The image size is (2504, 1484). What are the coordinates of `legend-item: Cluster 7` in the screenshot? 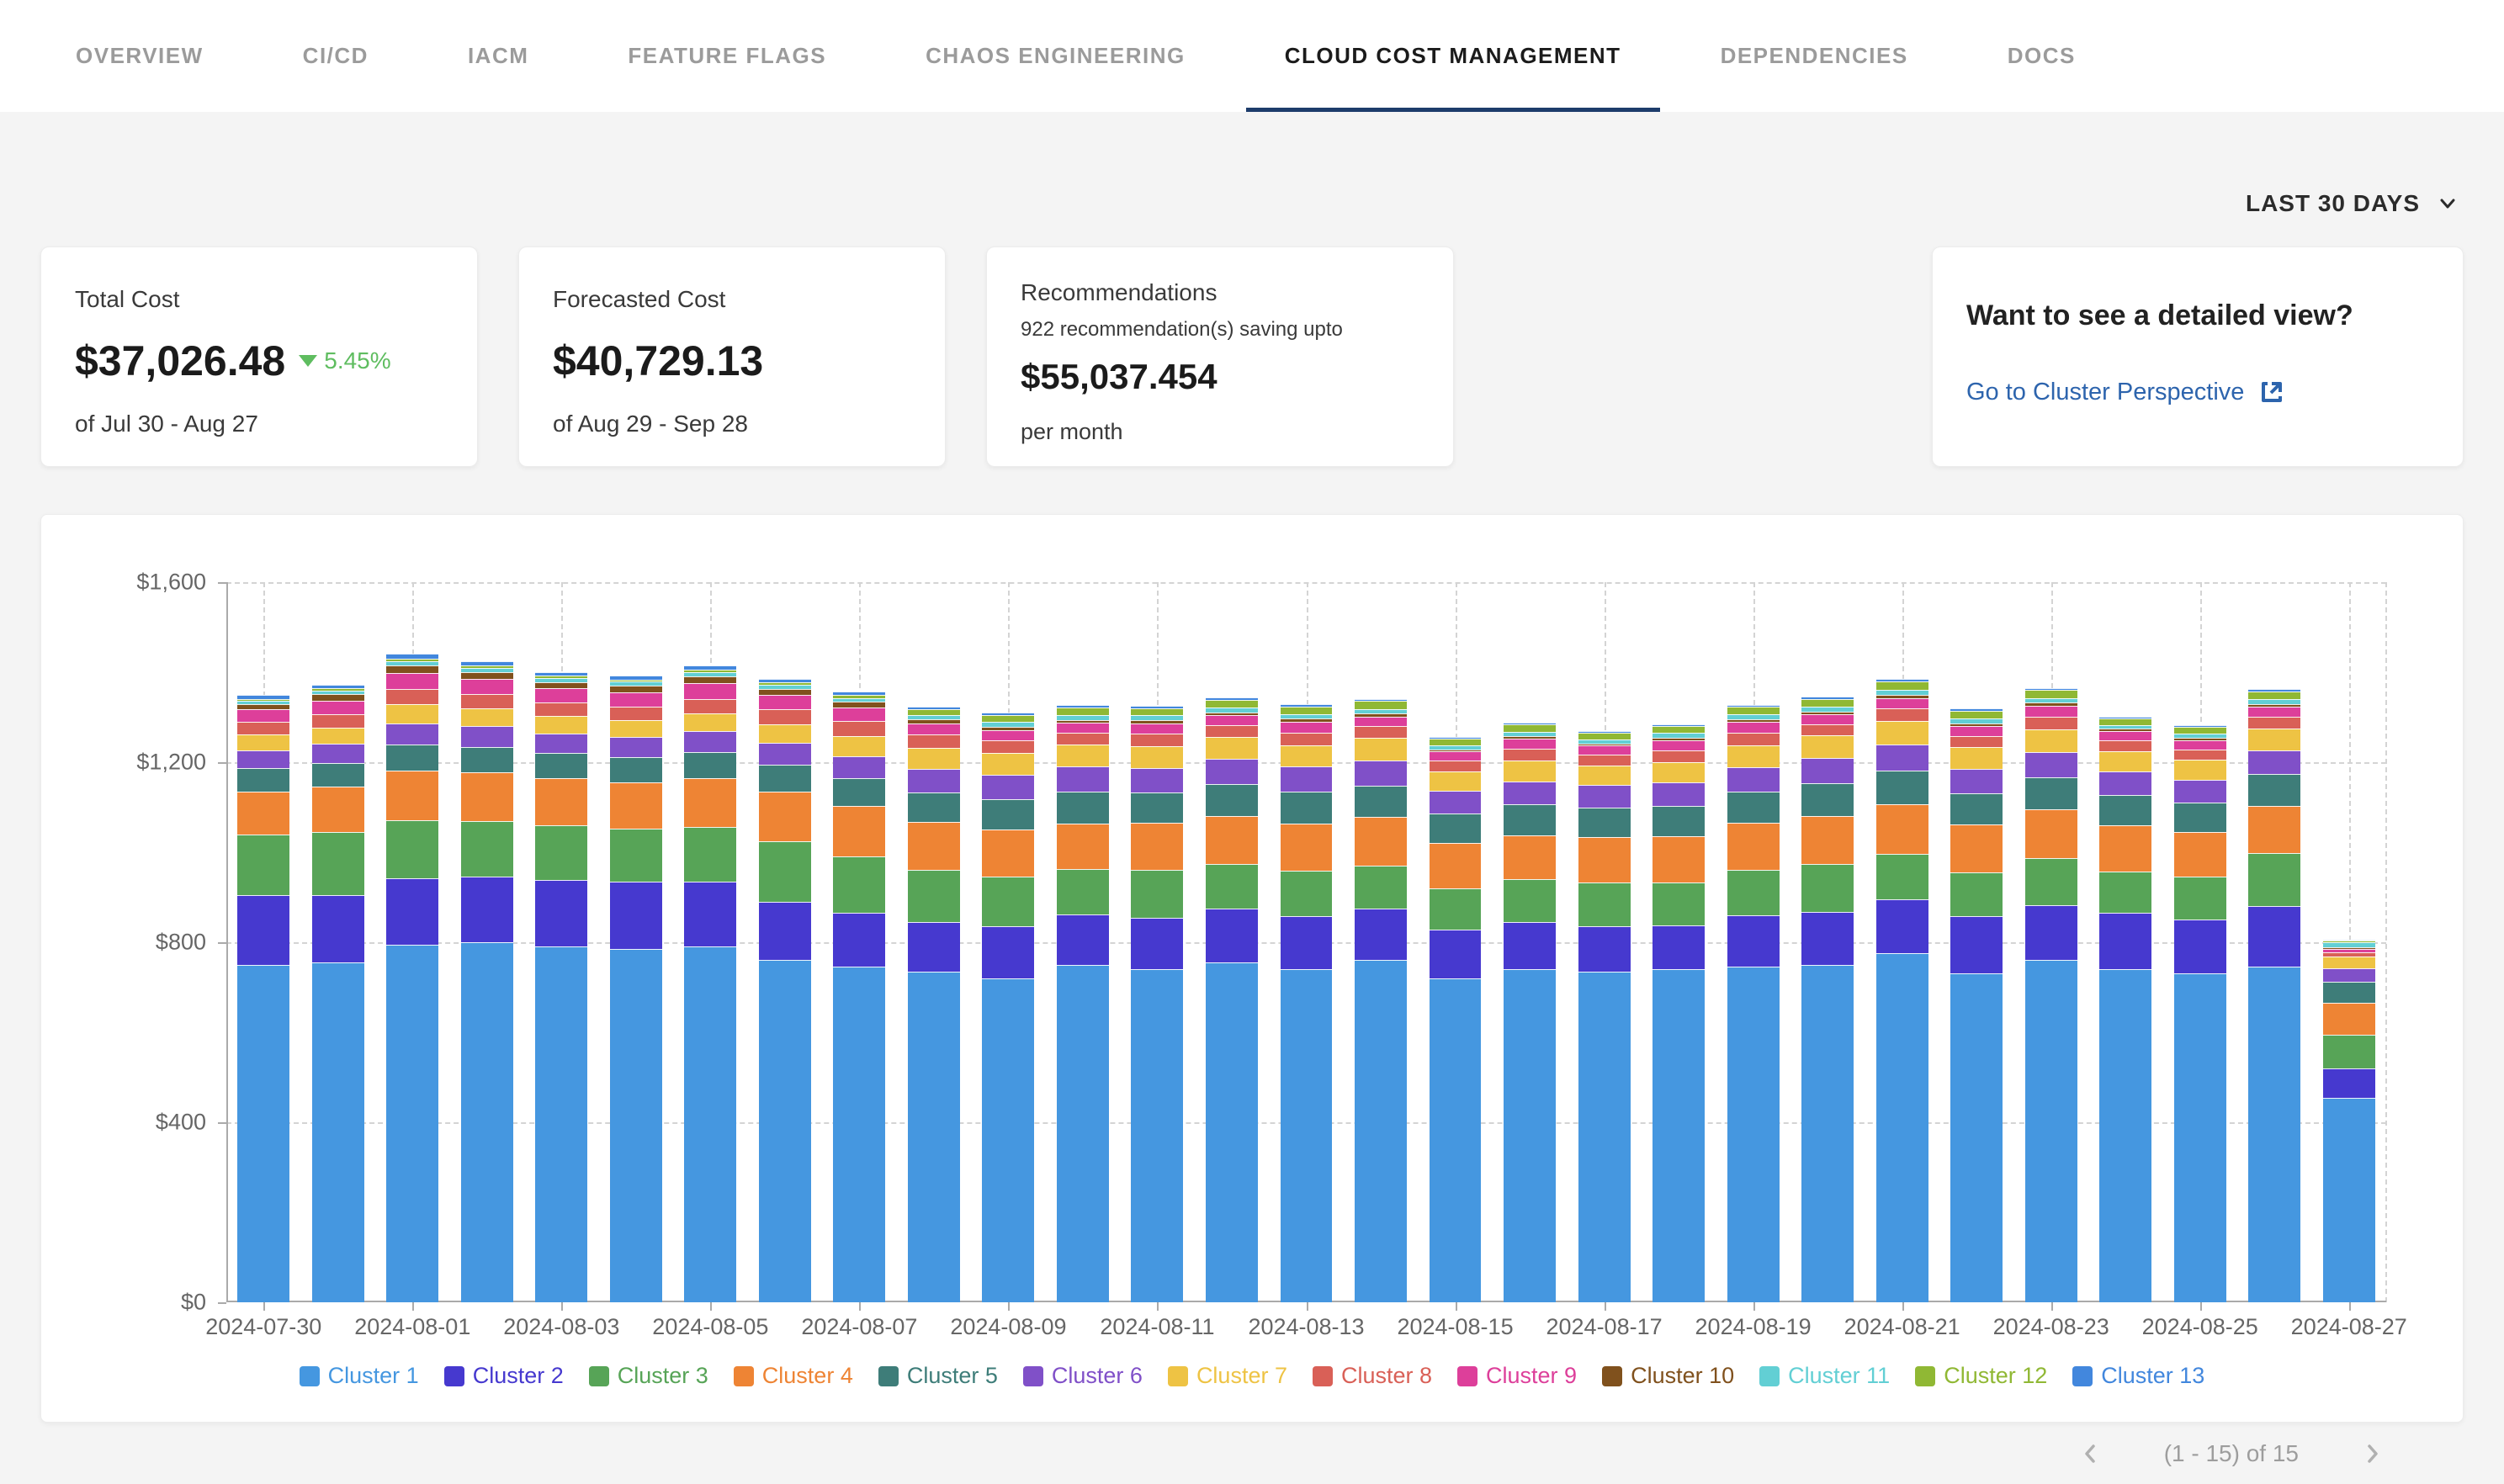 It's located at (1227, 1376).